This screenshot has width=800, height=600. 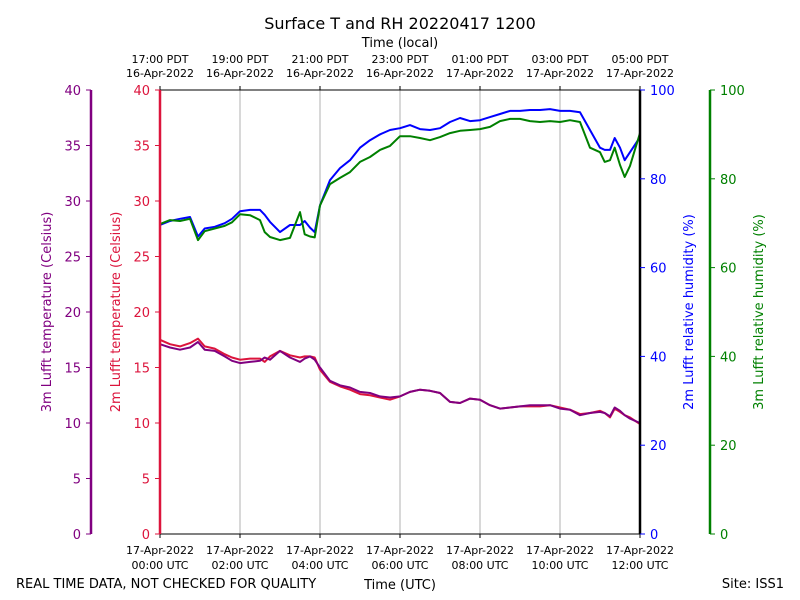 I want to click on x-tick-time: 04:00 UTC, so click(x=319, y=565).